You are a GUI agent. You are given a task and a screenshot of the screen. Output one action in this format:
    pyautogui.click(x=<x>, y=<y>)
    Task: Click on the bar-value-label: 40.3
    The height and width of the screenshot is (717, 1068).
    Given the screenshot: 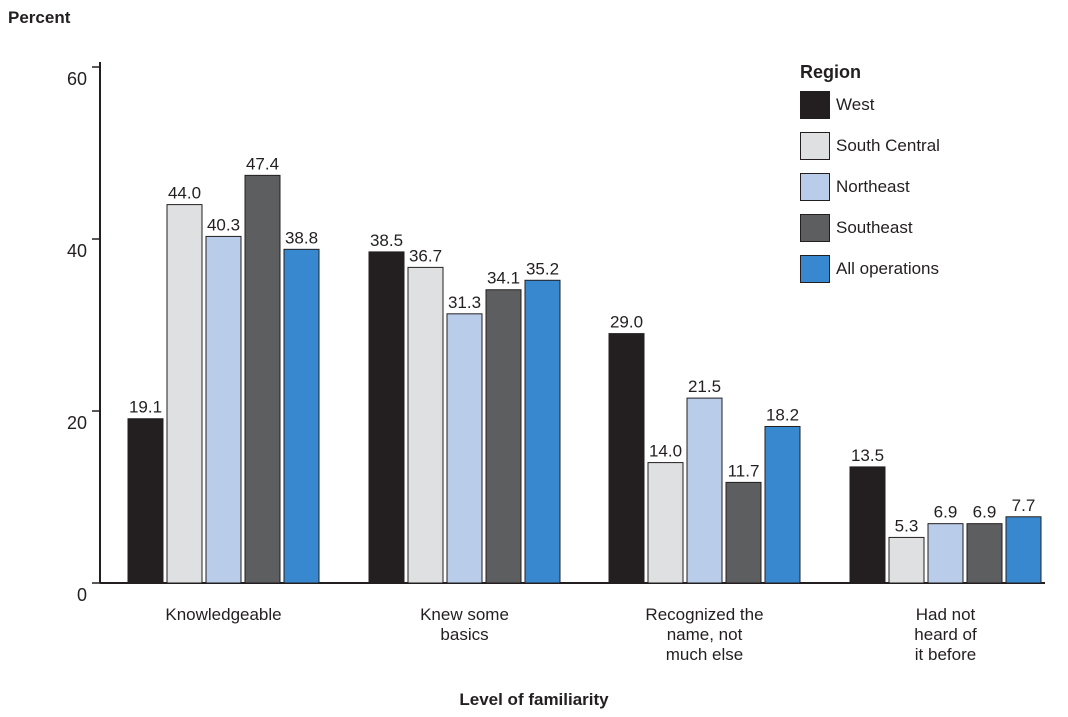 What is the action you would take?
    pyautogui.click(x=223, y=224)
    